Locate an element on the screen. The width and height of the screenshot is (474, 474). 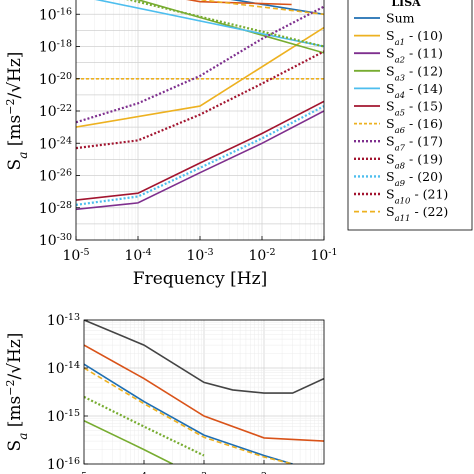
legend-entry-label: Sa7 - (17) is located at coordinates (414, 144).